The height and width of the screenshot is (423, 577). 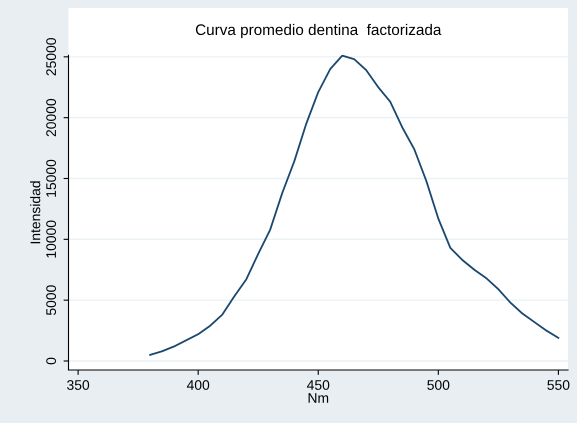 I want to click on y-tick-label: 25000, so click(x=51, y=57).